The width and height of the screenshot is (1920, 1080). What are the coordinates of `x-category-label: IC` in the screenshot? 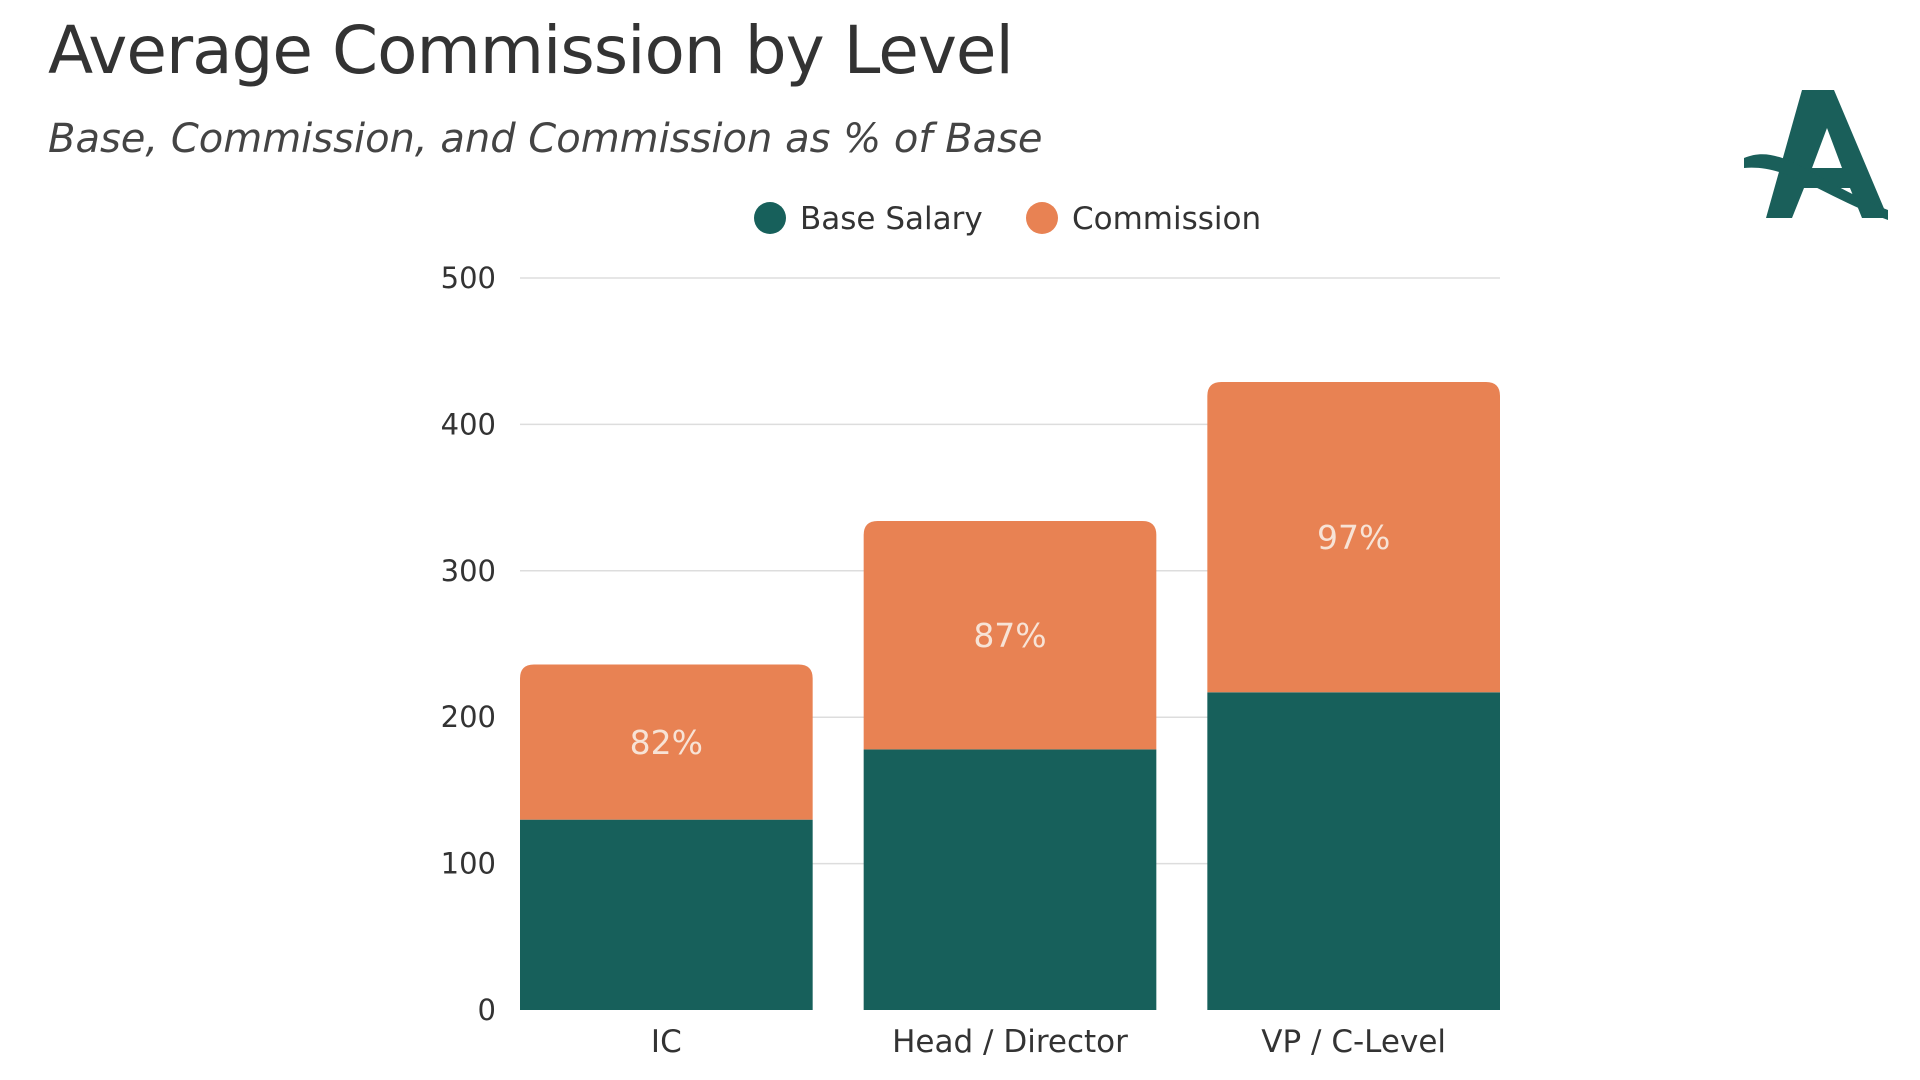 It's located at (666, 1042).